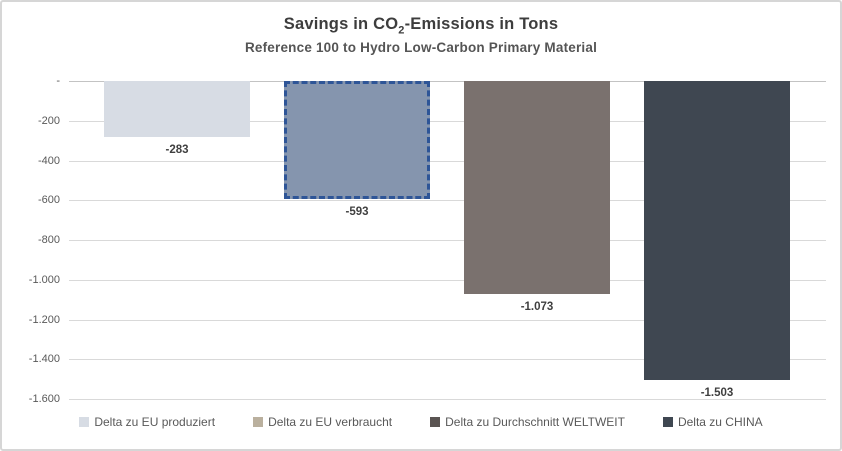 This screenshot has height=451, width=842. What do you see at coordinates (447, 280) in the screenshot?
I see `gridline--1000` at bounding box center [447, 280].